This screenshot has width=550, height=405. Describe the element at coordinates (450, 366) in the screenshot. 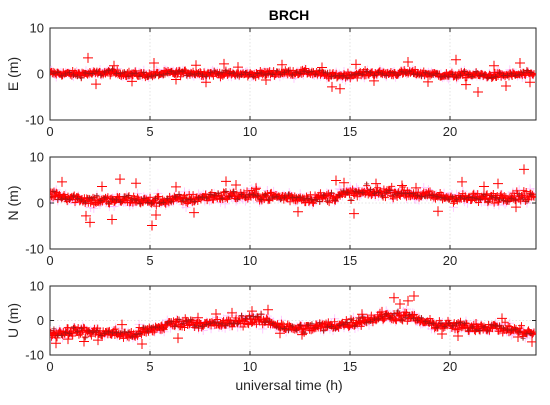

I see `x-tick-label: 20` at that location.